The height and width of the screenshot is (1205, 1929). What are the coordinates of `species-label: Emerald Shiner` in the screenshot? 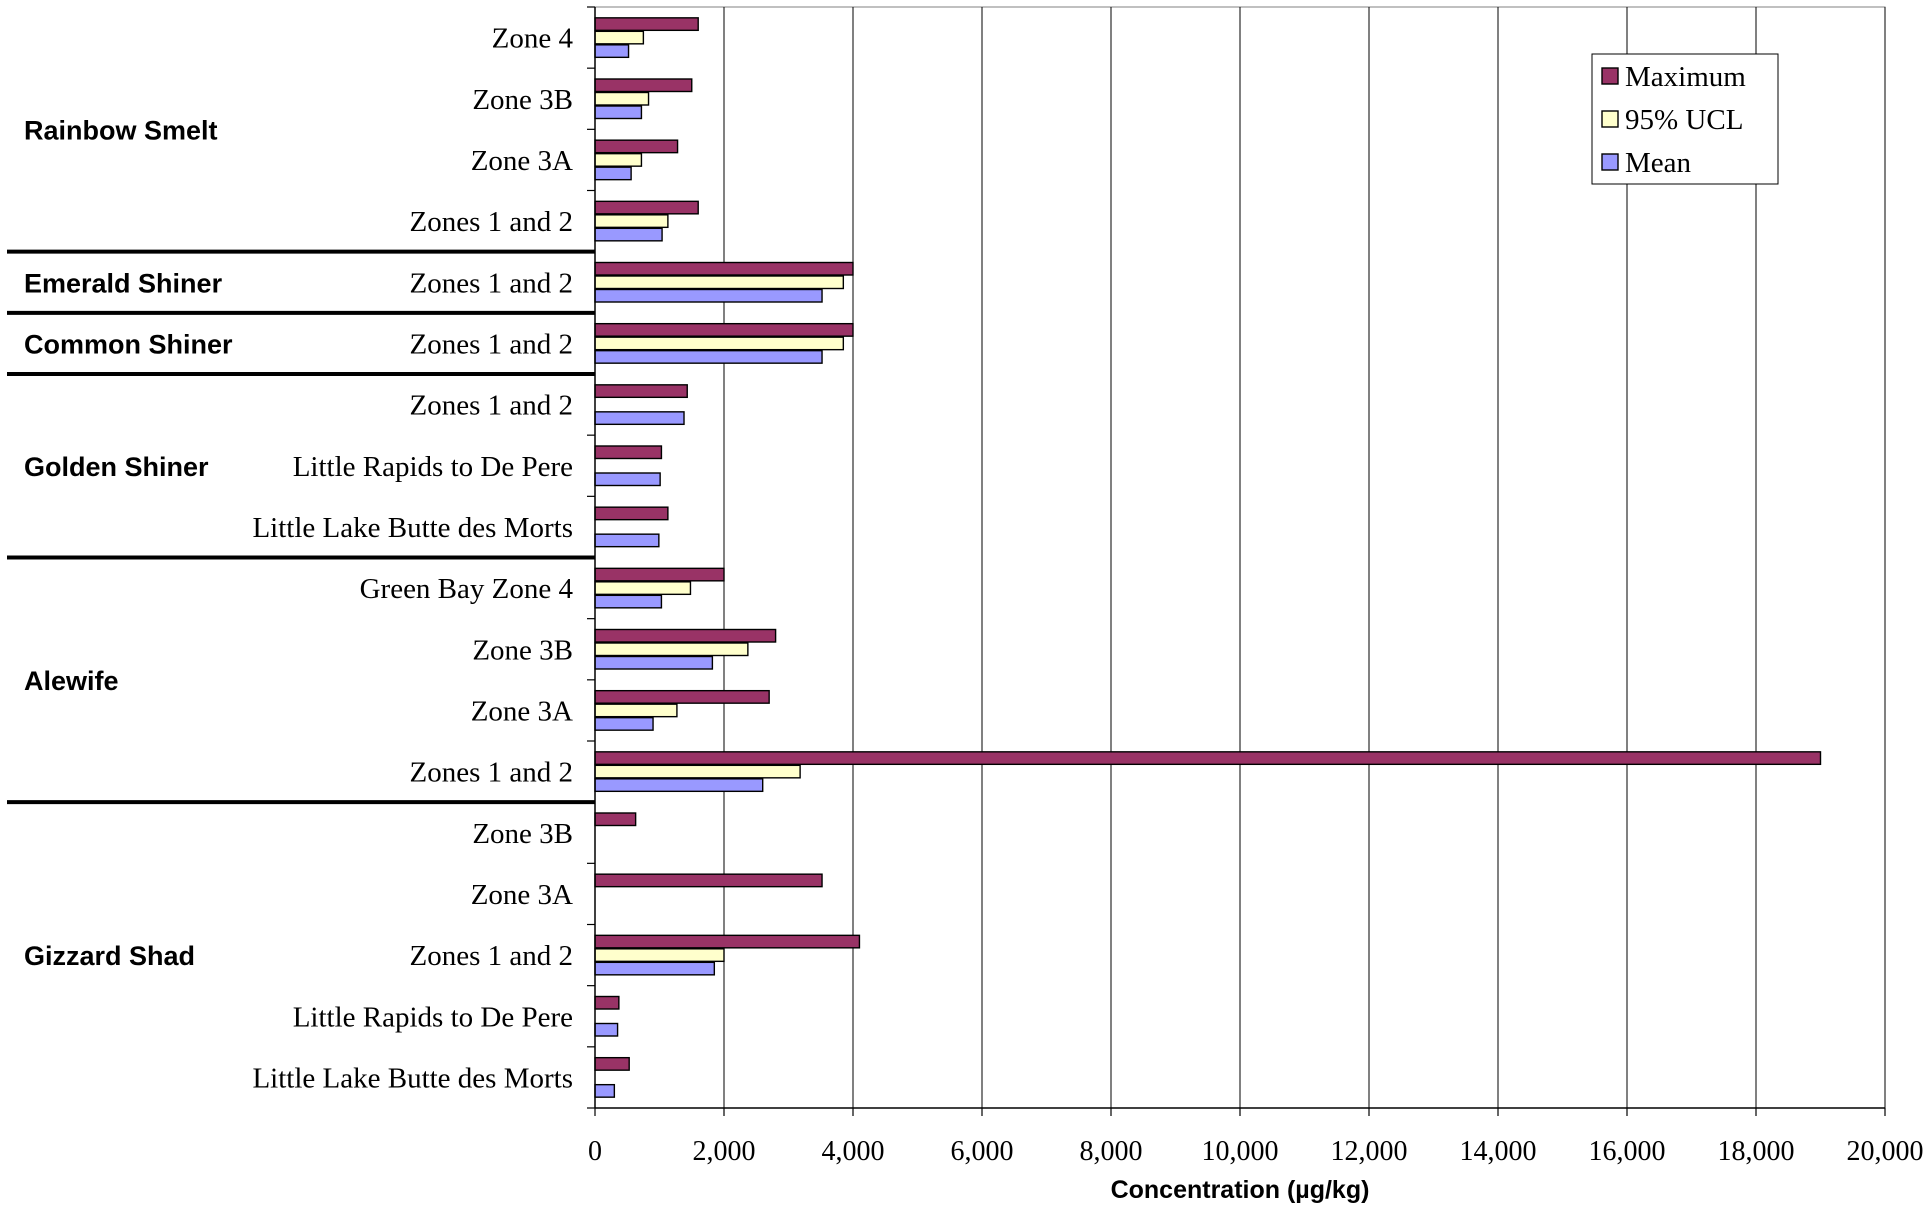 It's located at (123, 283).